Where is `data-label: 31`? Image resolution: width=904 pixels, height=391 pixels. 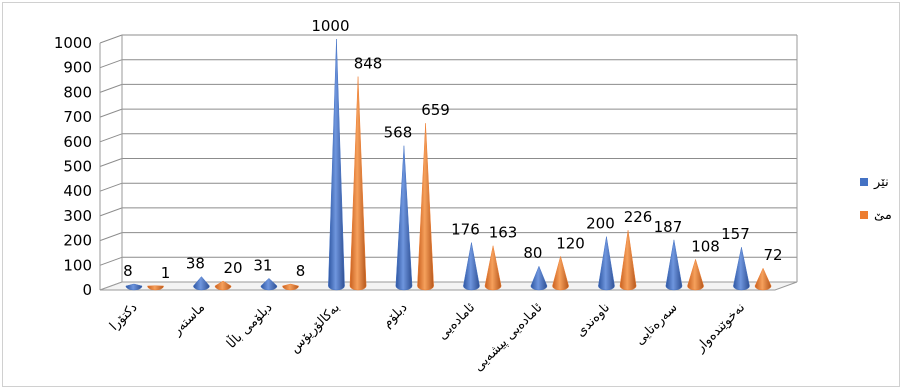
data-label: 31 is located at coordinates (262, 265).